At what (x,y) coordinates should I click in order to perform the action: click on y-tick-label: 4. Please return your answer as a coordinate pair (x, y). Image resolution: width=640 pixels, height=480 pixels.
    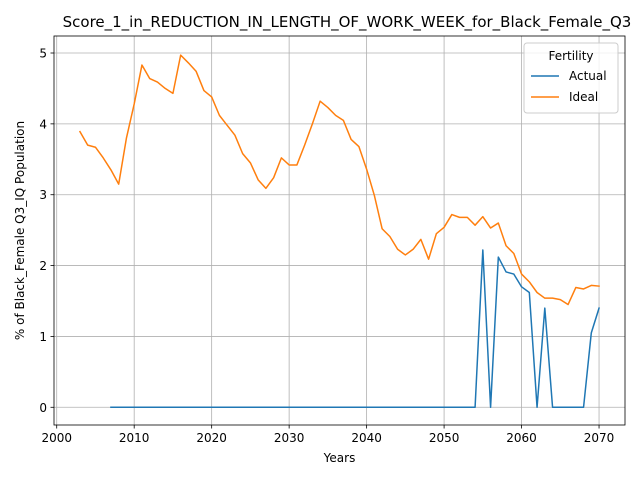
    Looking at the image, I should click on (43, 124).